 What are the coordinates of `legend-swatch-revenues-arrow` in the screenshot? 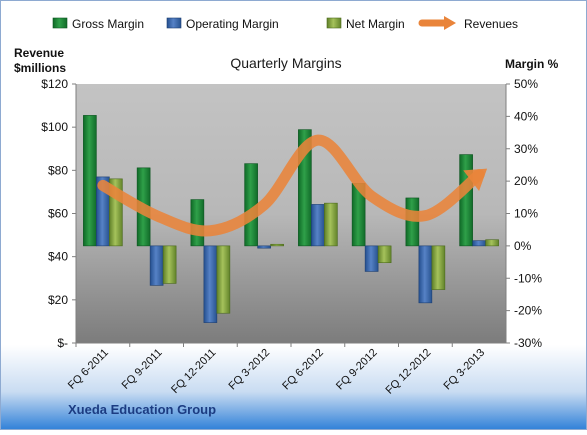 It's located at (450, 23).